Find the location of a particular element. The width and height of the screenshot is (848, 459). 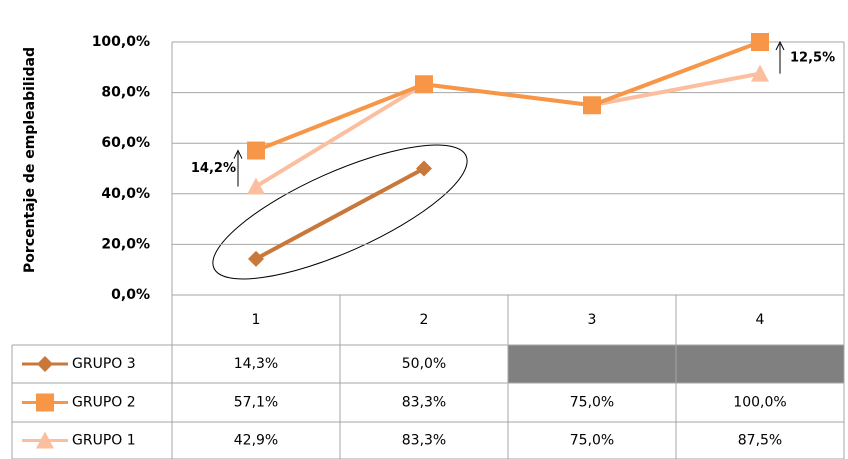

highlight-ellipse is located at coordinates (340, 212).